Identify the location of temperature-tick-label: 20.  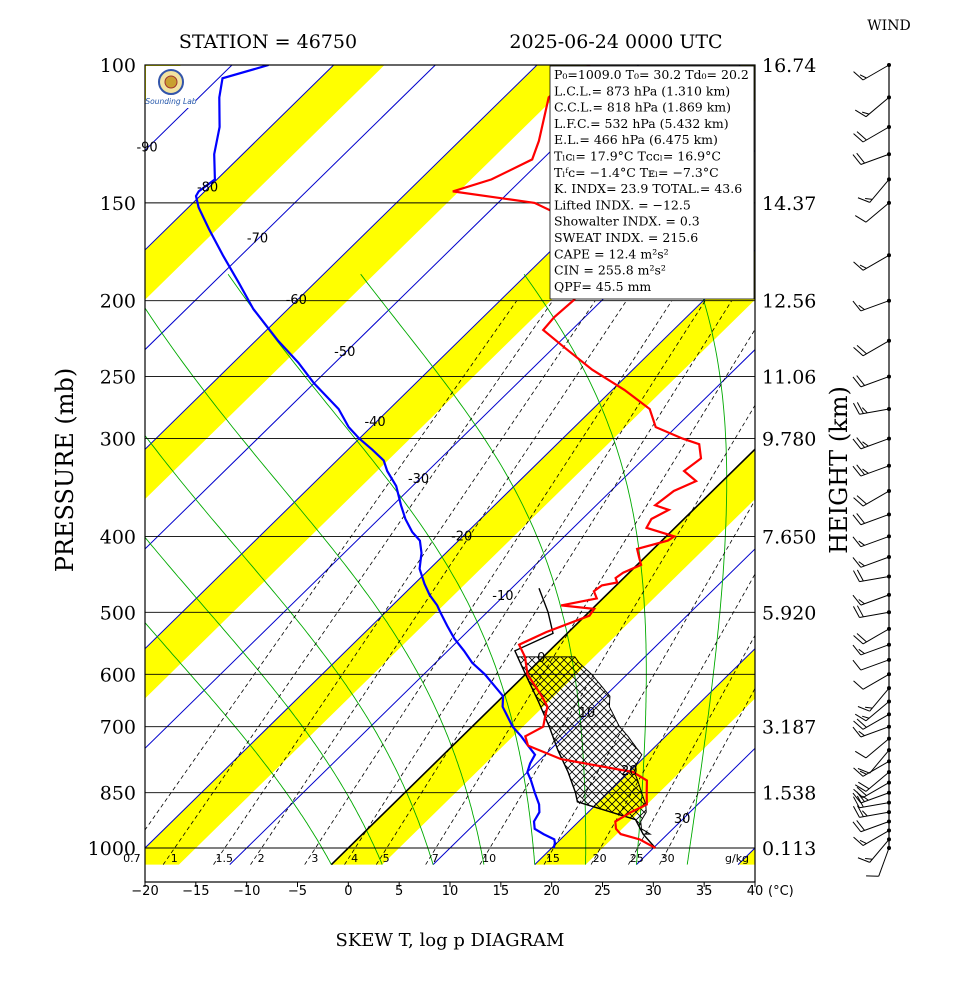
(551, 891).